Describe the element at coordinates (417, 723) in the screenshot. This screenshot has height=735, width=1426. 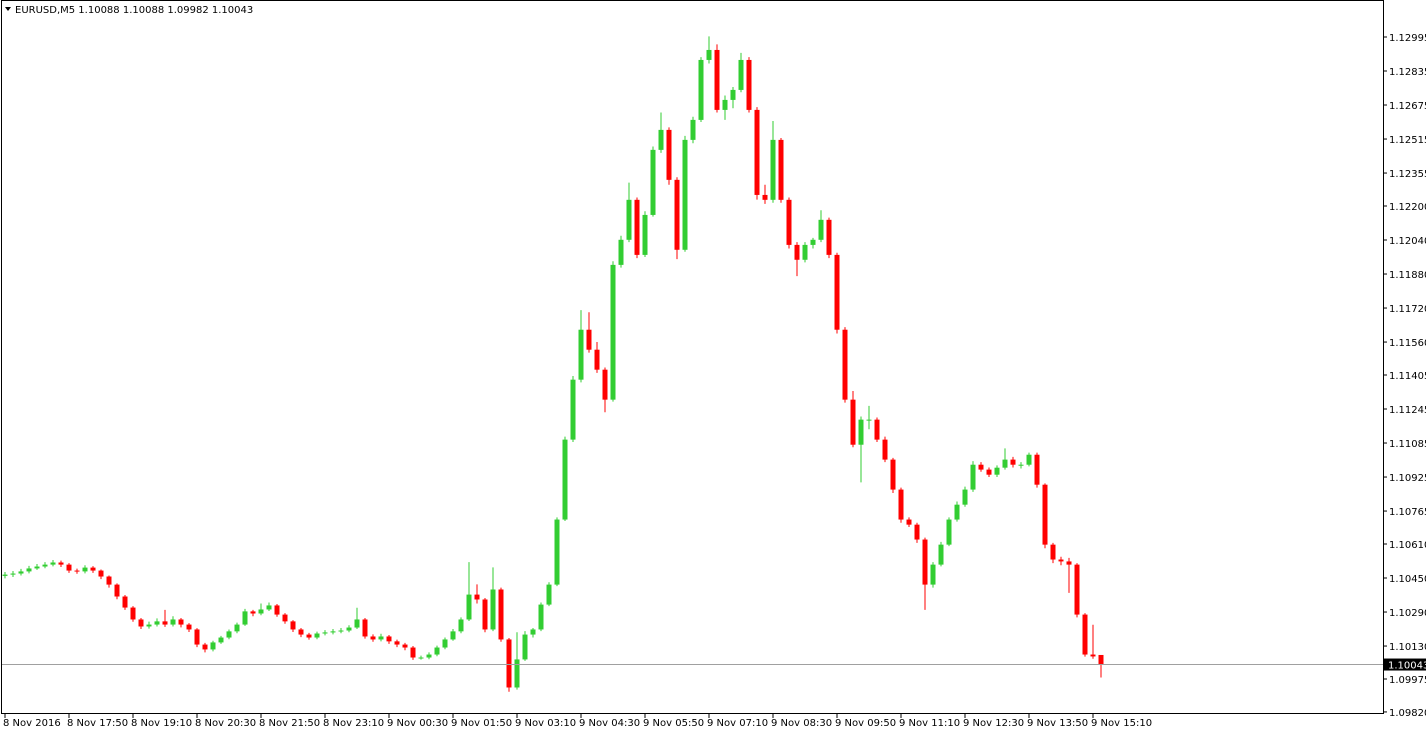
I see `x-tick-label: 9 Nov 00:30` at that location.